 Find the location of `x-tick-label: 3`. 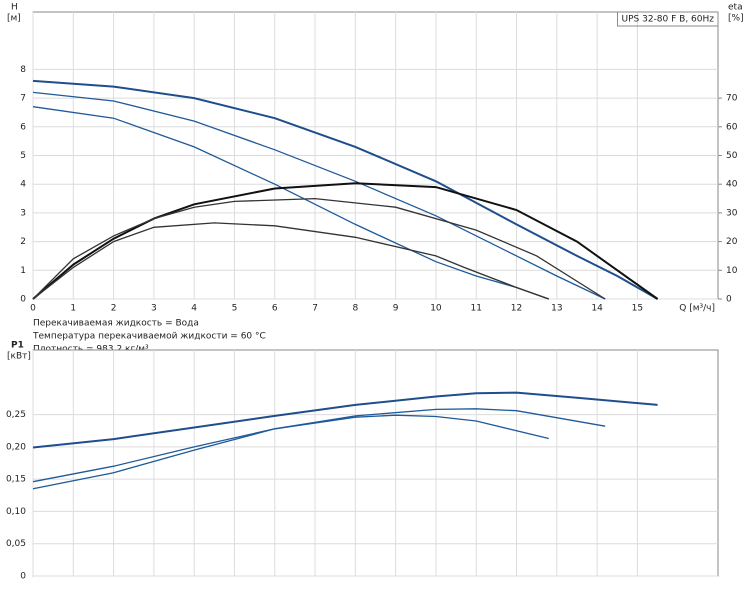

x-tick-label: 3 is located at coordinates (154, 309).